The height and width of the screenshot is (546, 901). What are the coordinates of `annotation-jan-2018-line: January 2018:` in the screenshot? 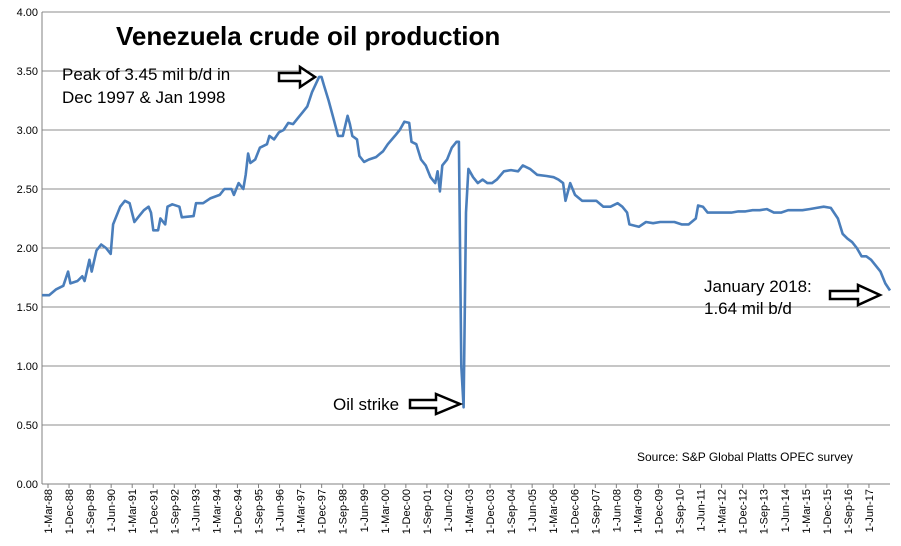 It's located at (758, 286).